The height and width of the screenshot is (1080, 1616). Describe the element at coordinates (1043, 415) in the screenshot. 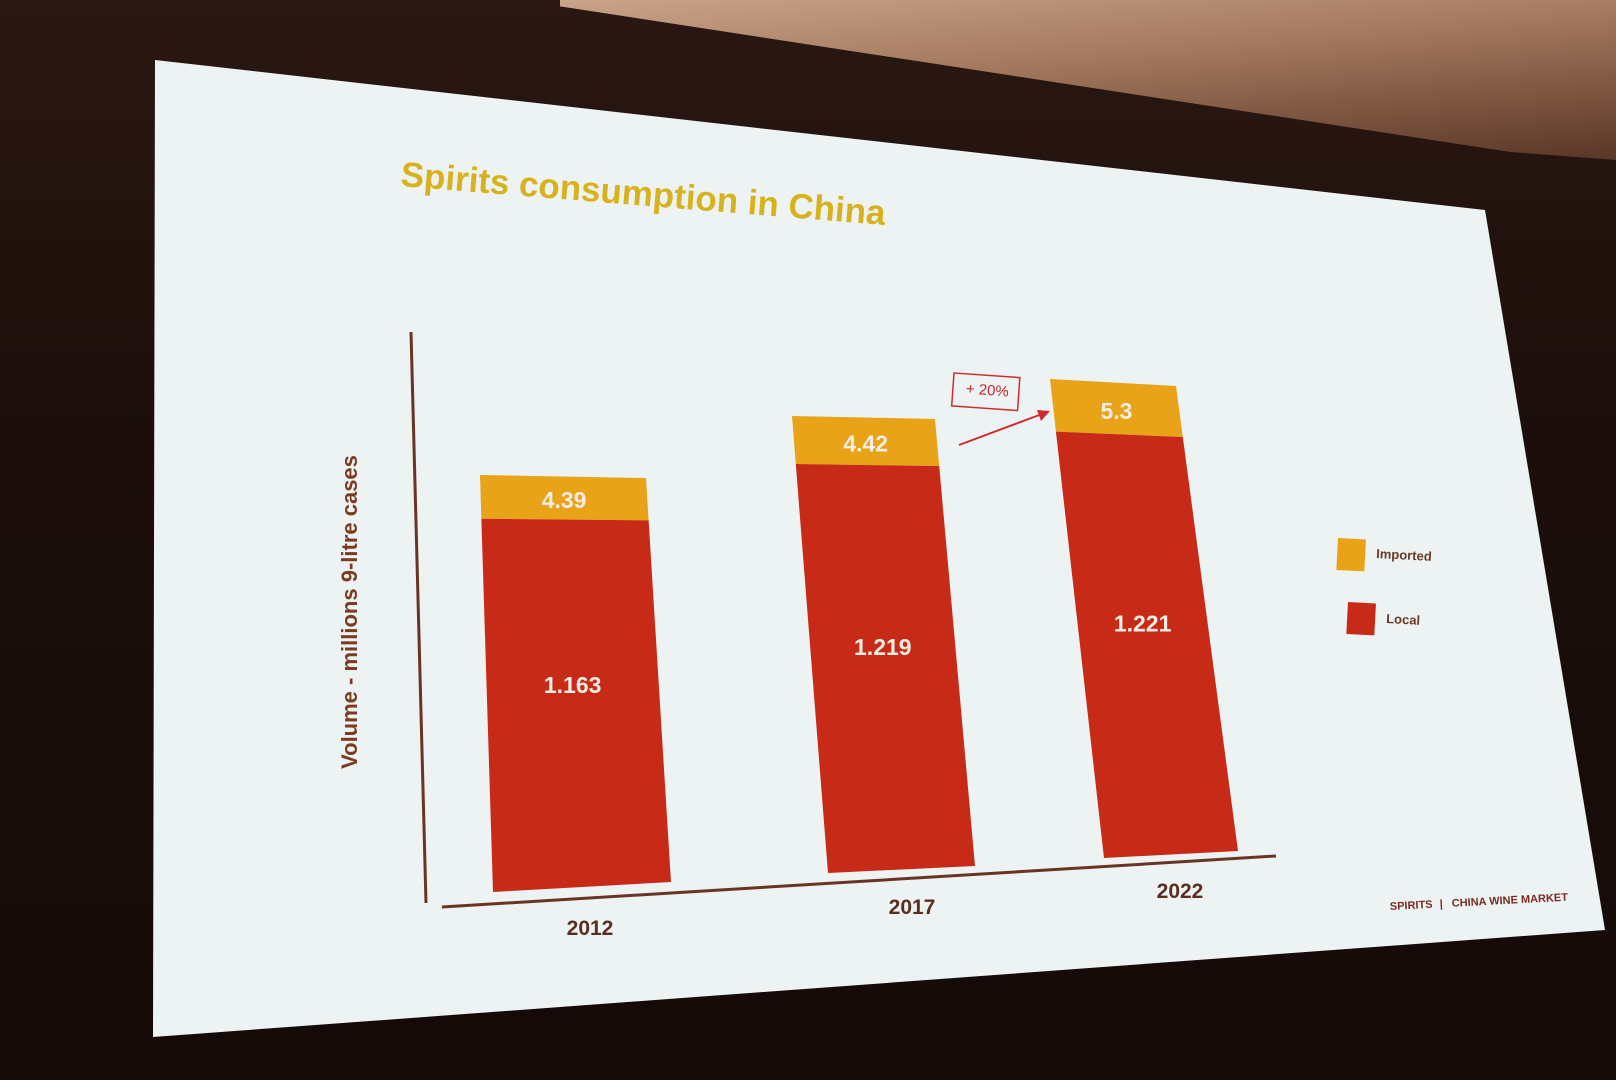

I see `annotation-arrow-head` at that location.